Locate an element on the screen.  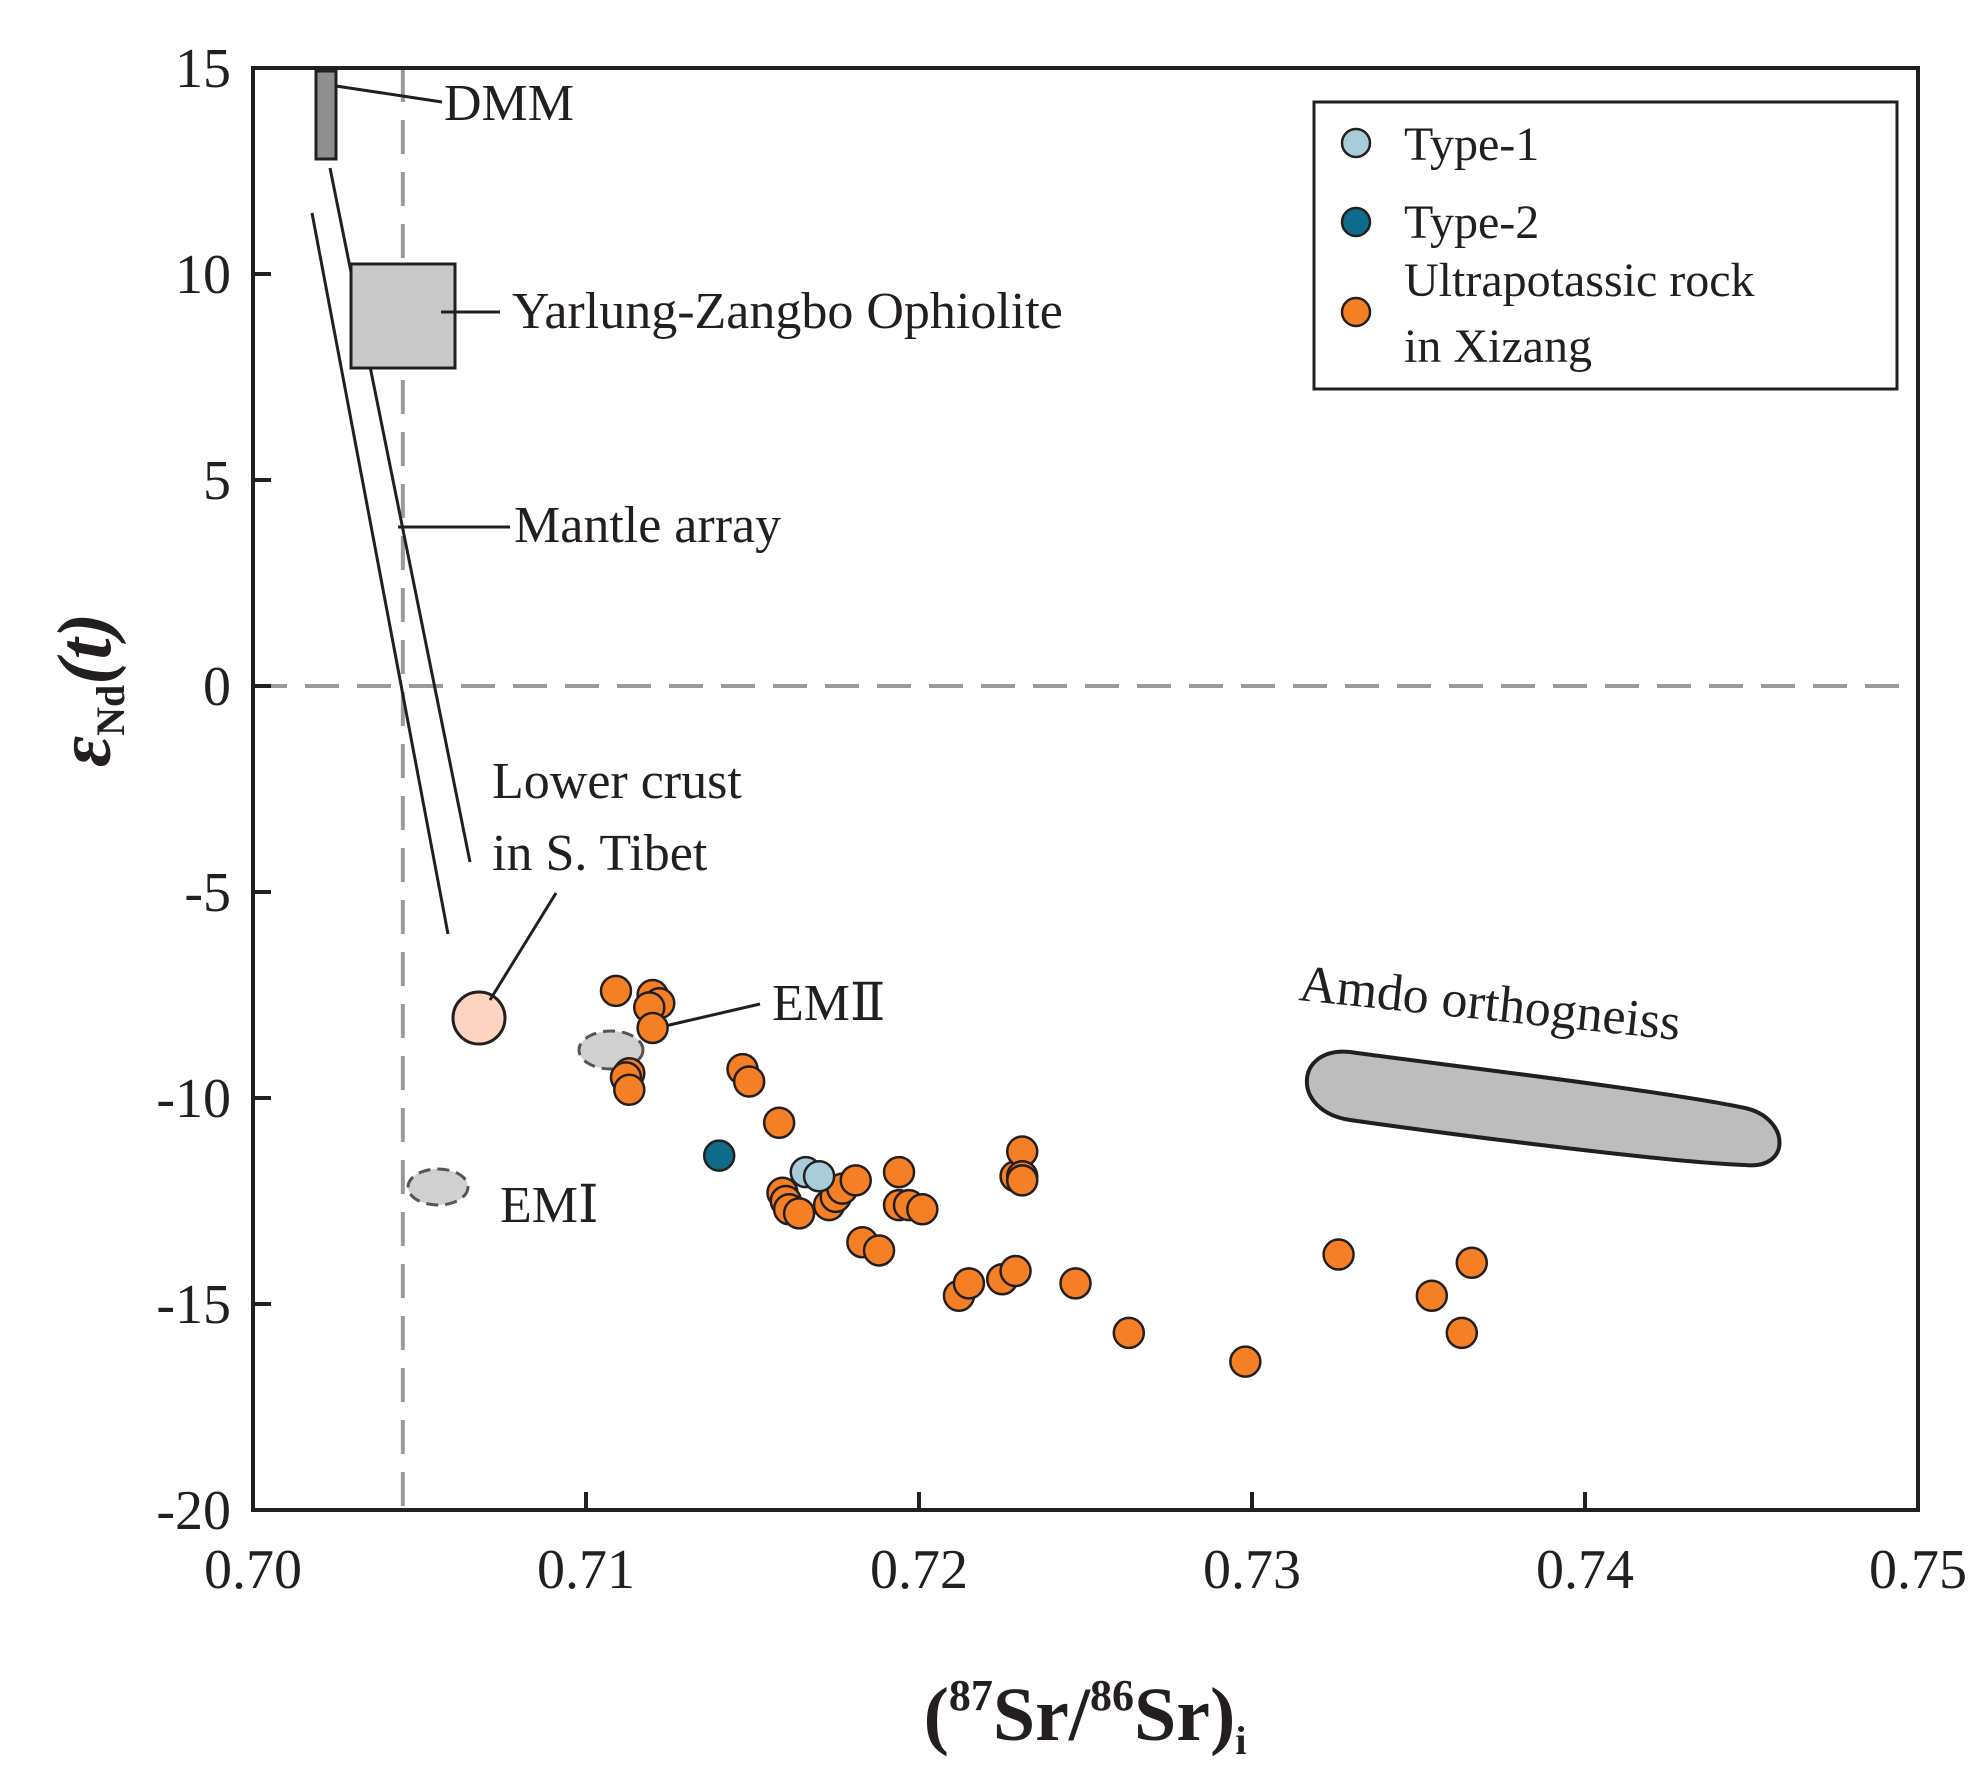
legend-type1-label: Type-1 is located at coordinates (1471, 144).